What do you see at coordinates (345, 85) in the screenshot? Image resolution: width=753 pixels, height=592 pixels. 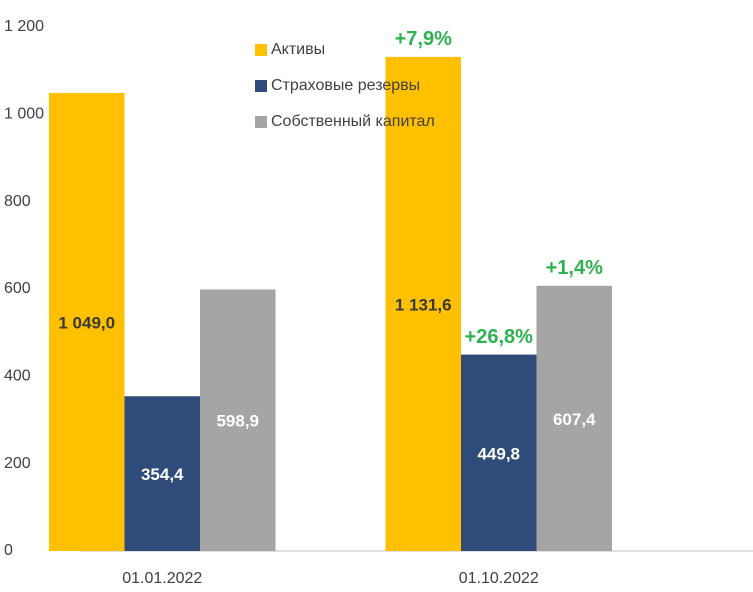 I see `legend-label: Страховые резервы` at bounding box center [345, 85].